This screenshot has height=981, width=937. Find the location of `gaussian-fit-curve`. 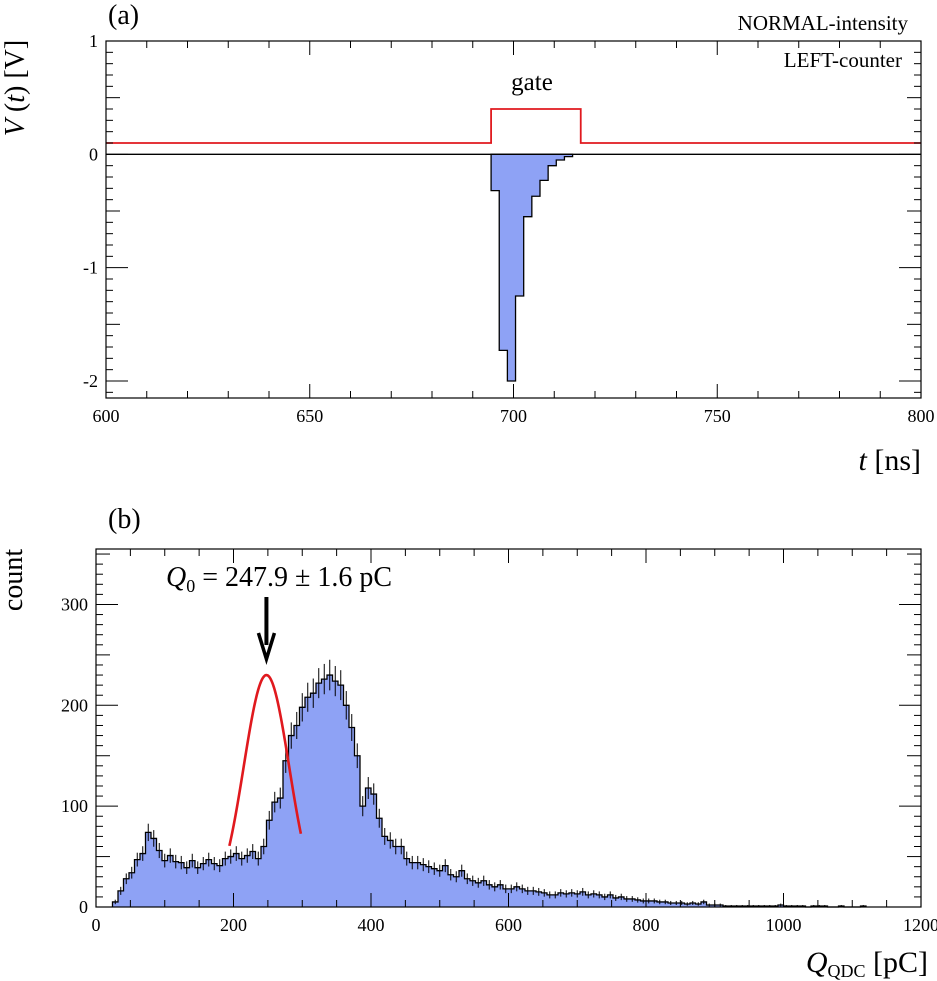

gaussian-fit-curve is located at coordinates (265, 760).